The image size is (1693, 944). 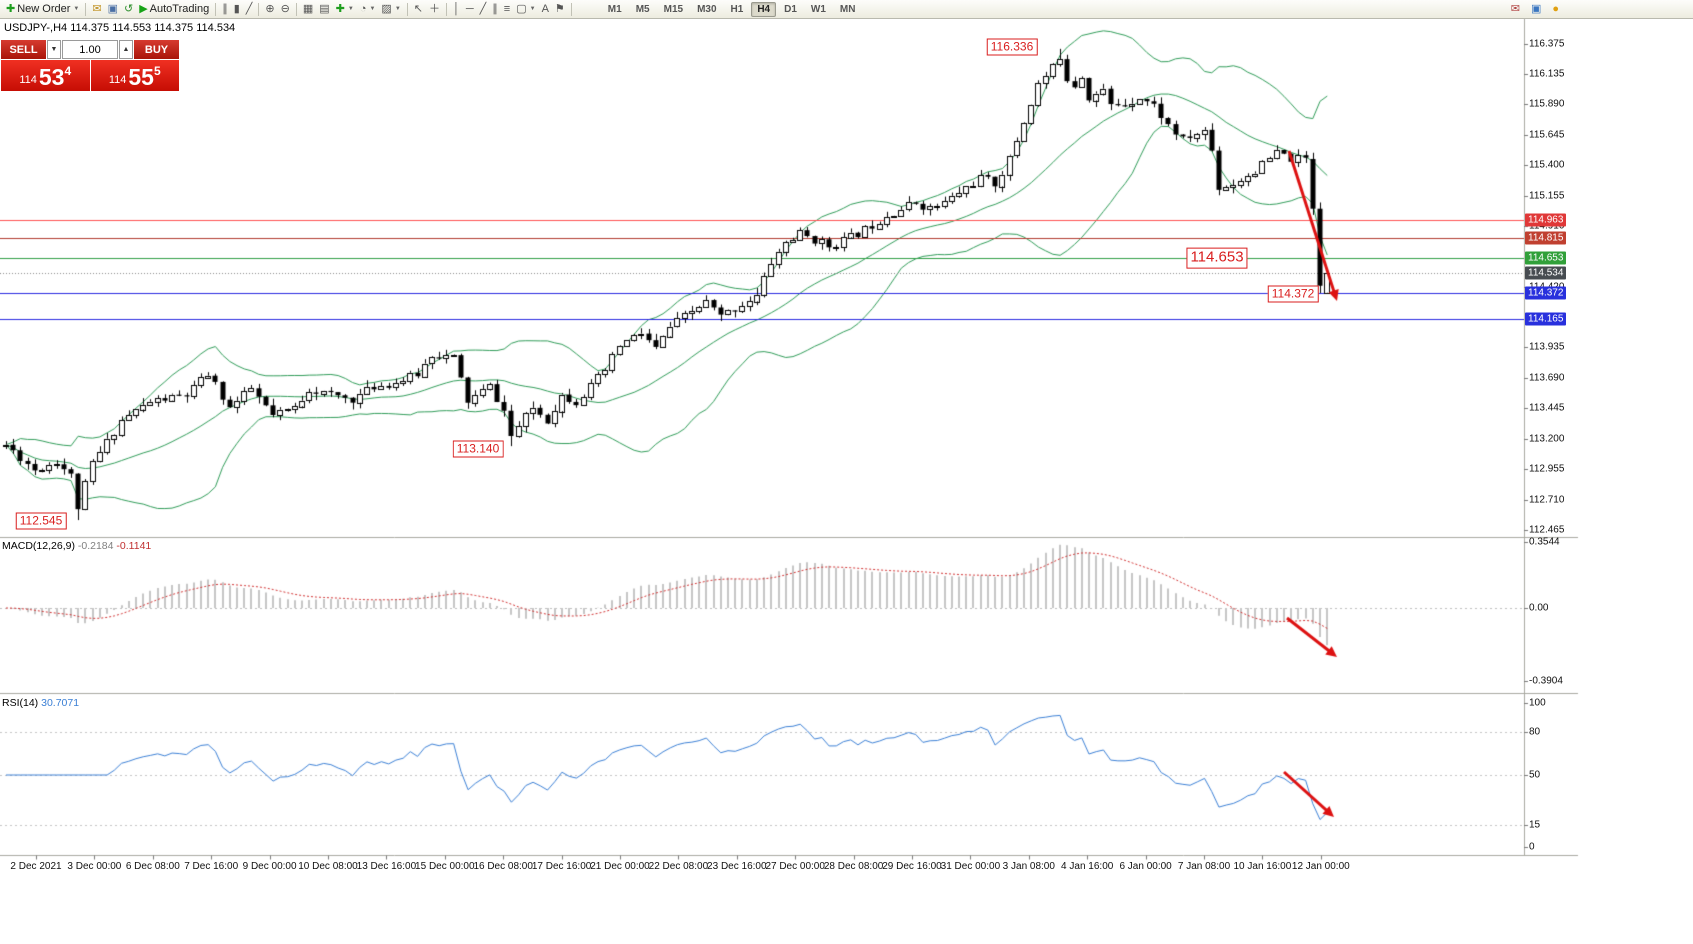 I want to click on price-annotation: 112.545, so click(x=41, y=521).